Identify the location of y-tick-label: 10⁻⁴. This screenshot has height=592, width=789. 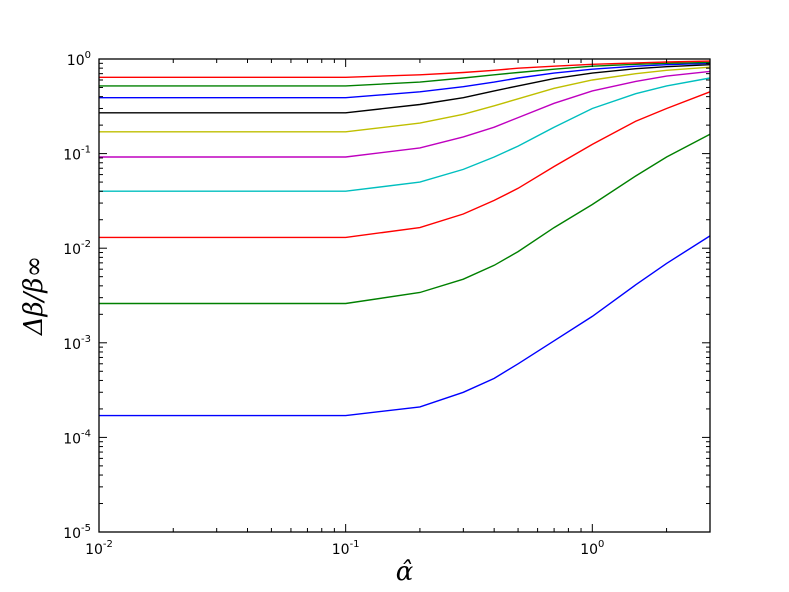
(77, 437).